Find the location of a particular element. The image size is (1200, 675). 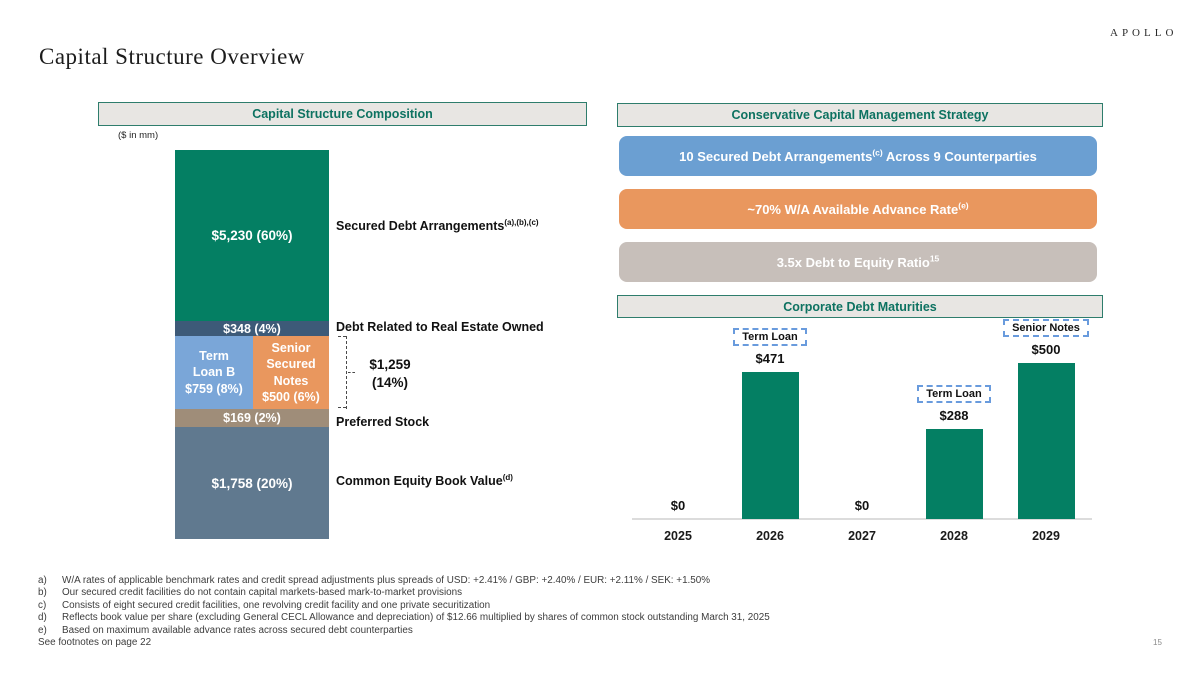

apollo-logo: APOLLO is located at coordinates (1144, 33).